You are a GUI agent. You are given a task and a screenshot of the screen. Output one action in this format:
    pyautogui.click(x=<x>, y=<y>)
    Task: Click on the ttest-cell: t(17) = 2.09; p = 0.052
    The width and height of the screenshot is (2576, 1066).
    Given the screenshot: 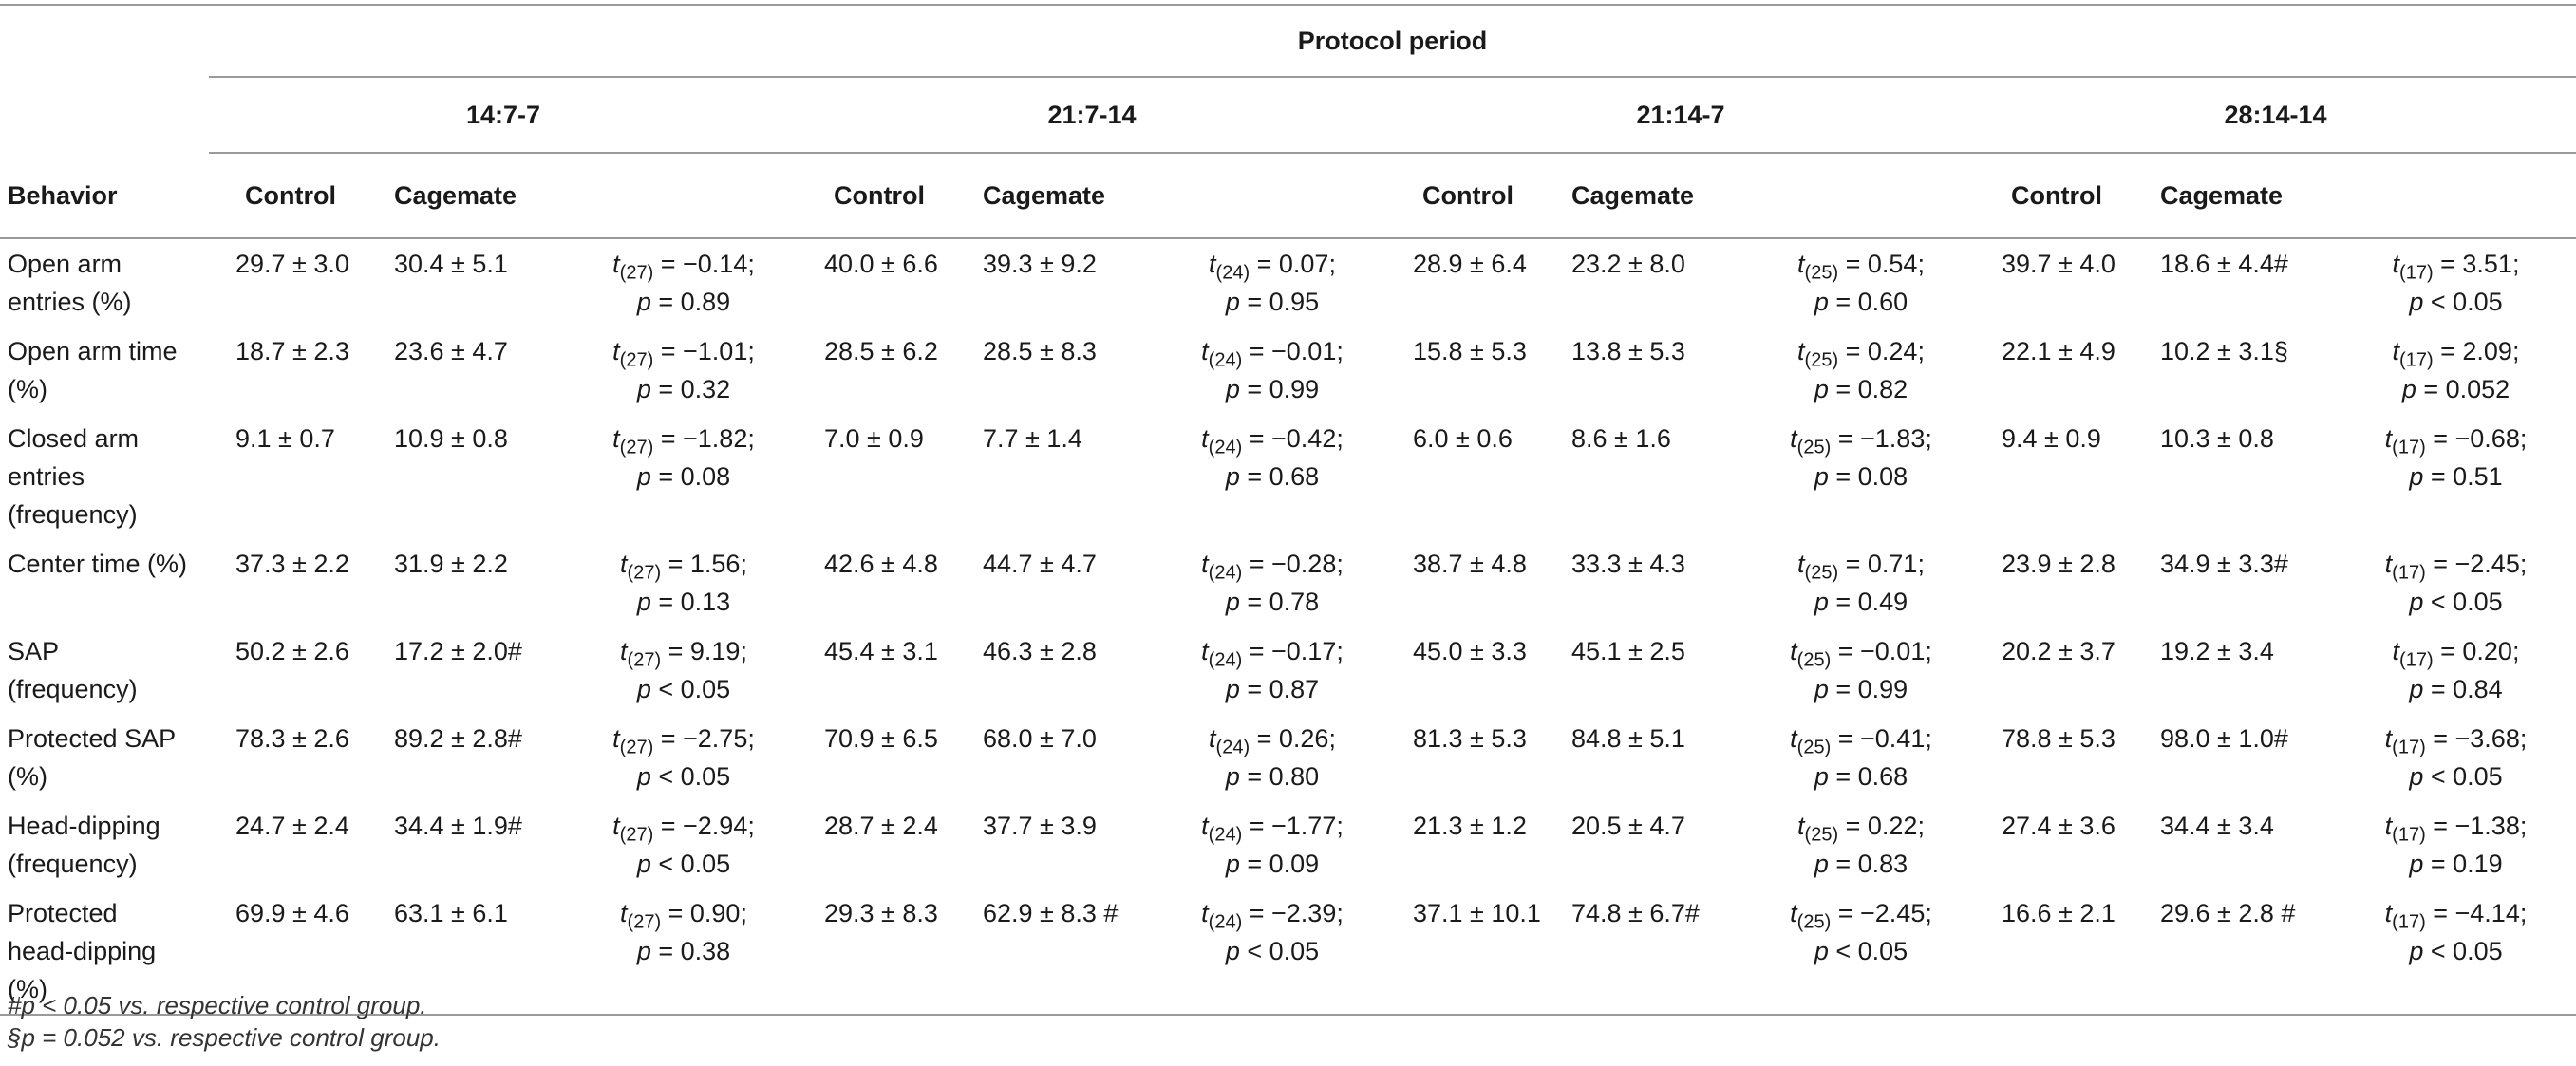 What is the action you would take?
    pyautogui.click(x=2456, y=370)
    